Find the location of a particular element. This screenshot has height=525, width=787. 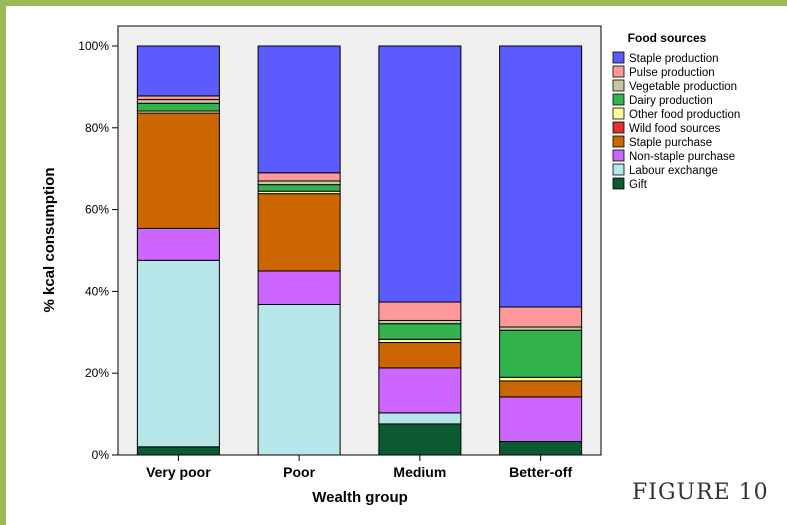

legend-label: Non-staple purchase is located at coordinates (682, 157).